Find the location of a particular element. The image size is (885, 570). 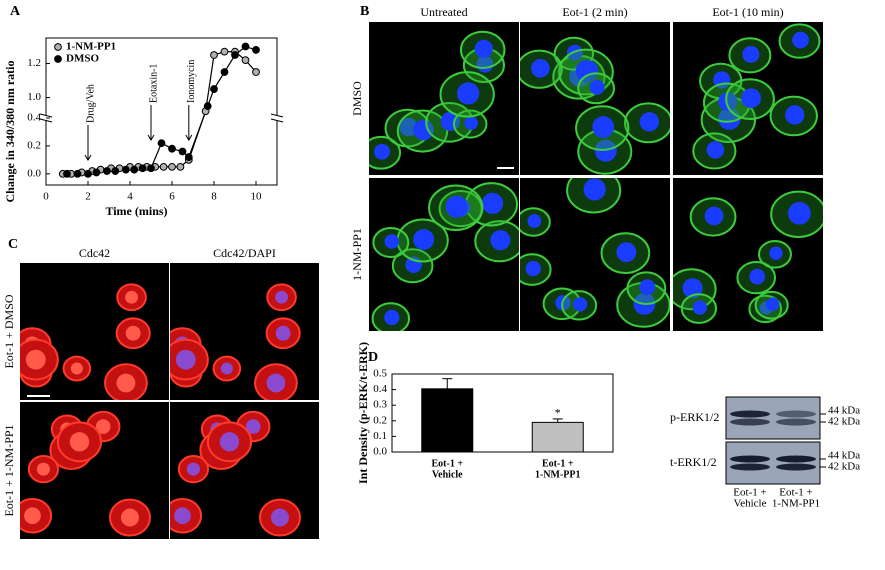

lane-label: 1-NM-PP1 is located at coordinates (796, 504).